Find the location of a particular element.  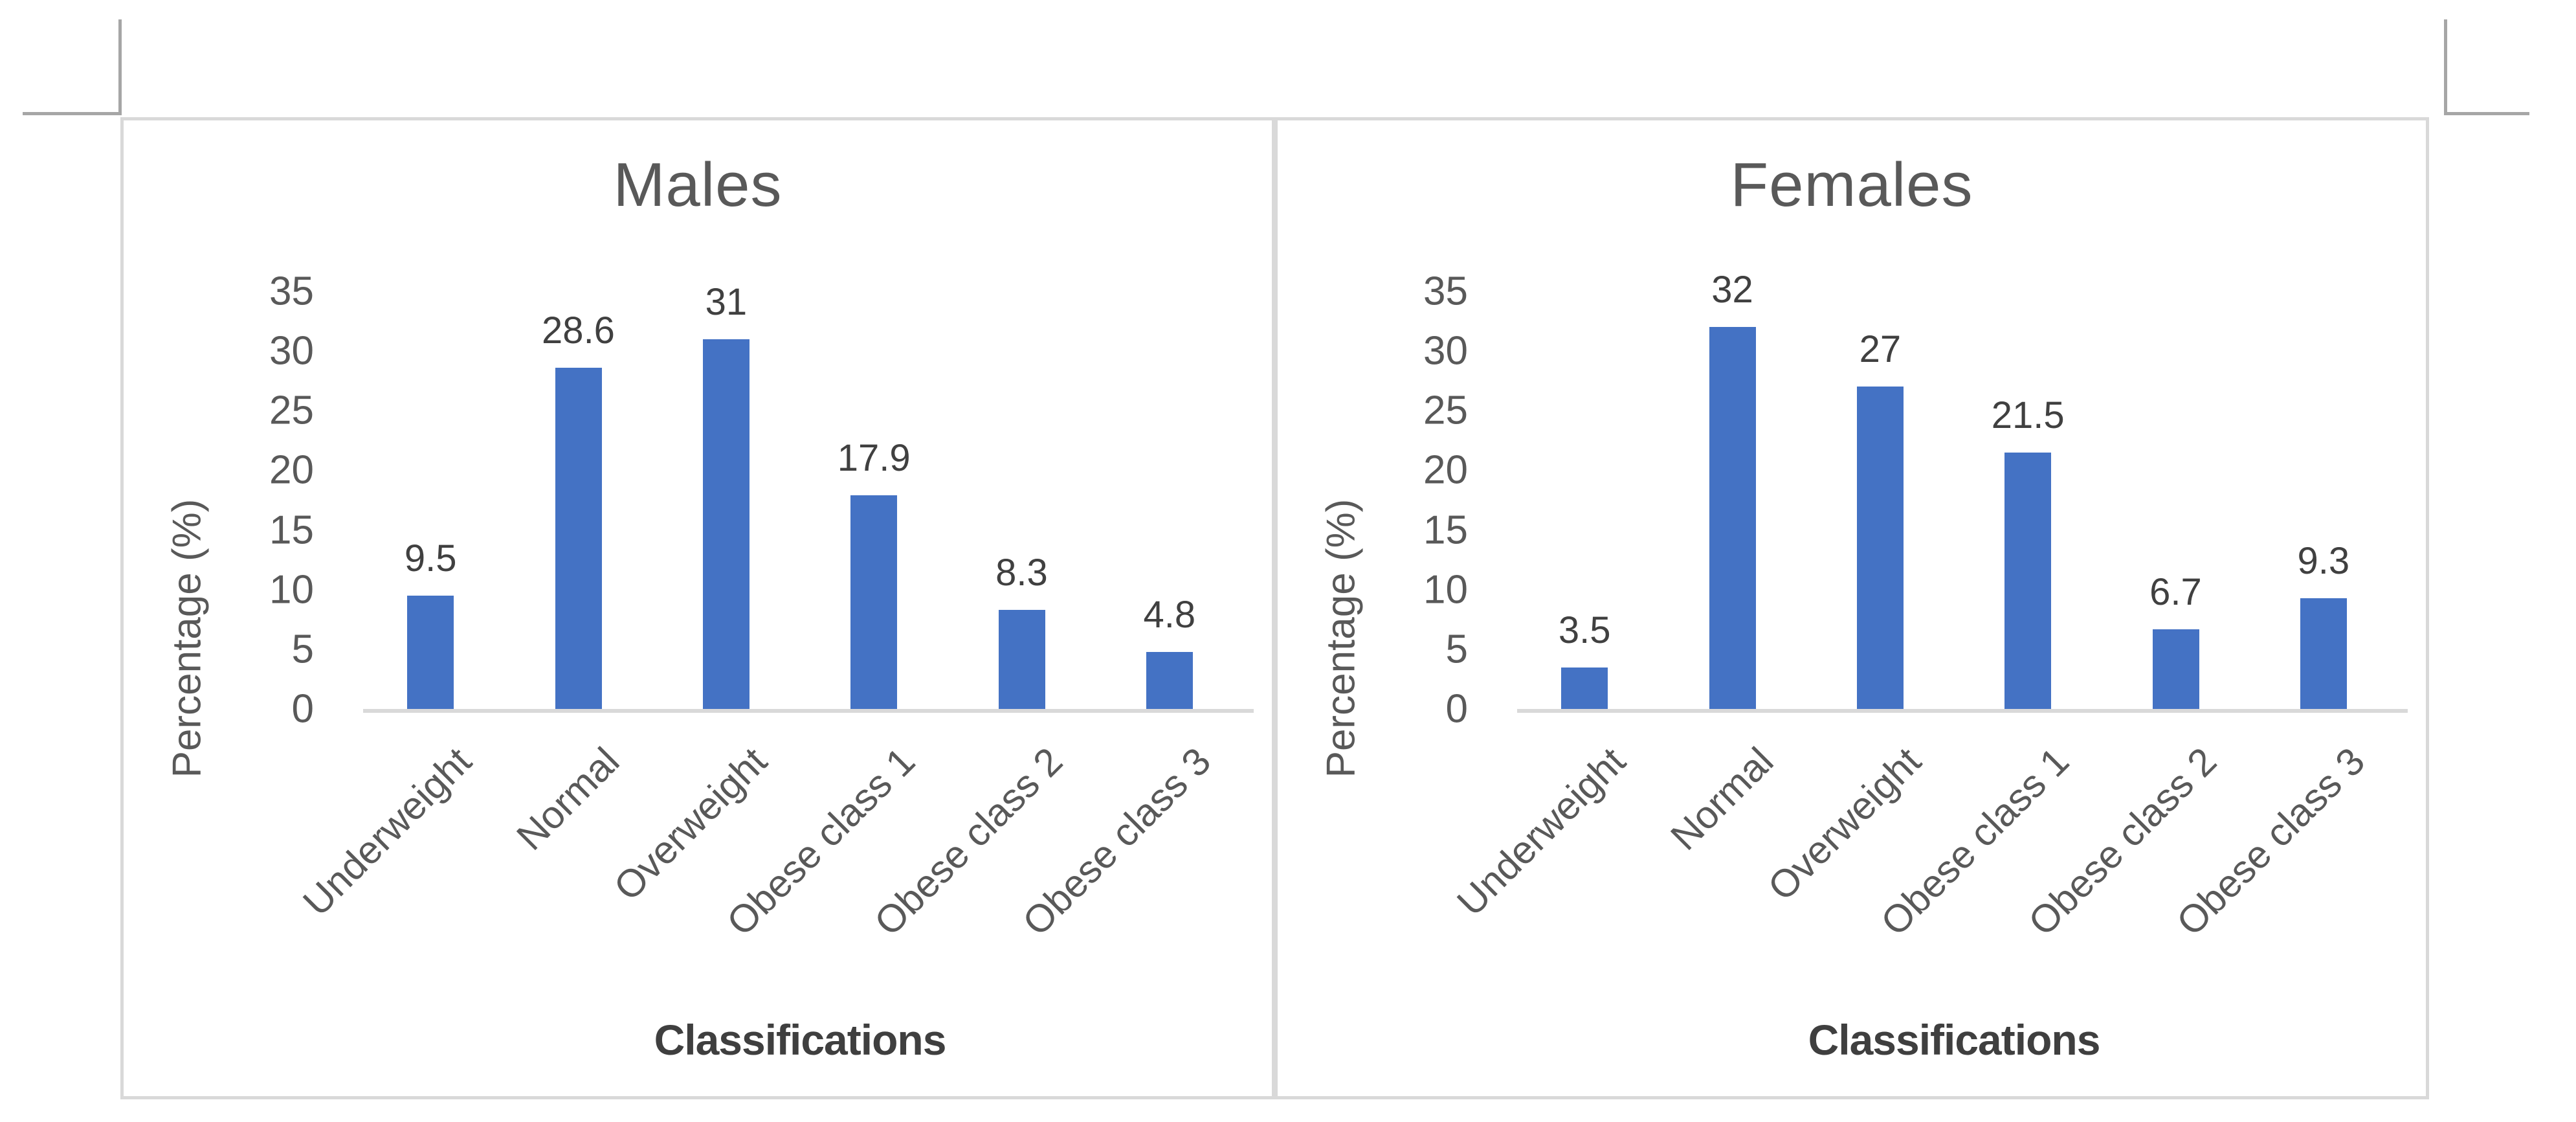

page-margin-mark-top-right-horizontal is located at coordinates (2486, 113).